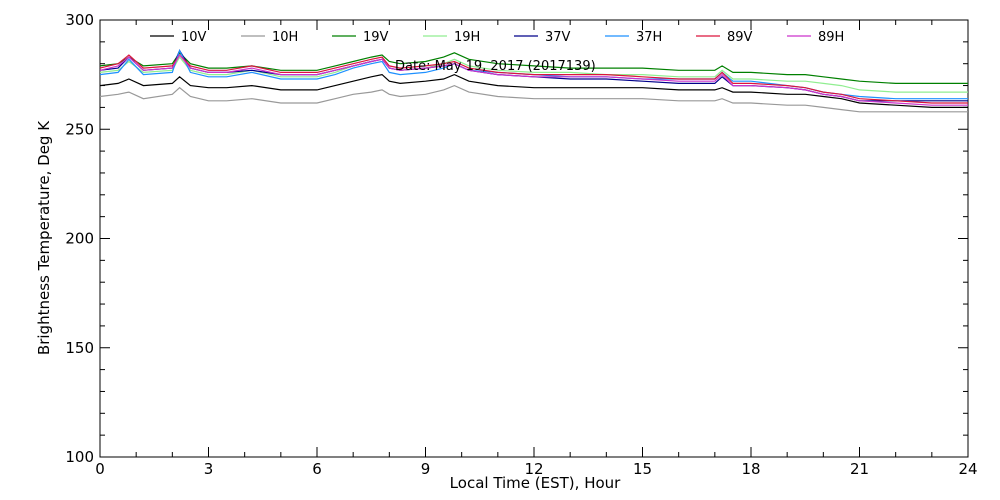 This screenshot has width=1000, height=500. I want to click on x-tick-label: 0, so click(100, 469).